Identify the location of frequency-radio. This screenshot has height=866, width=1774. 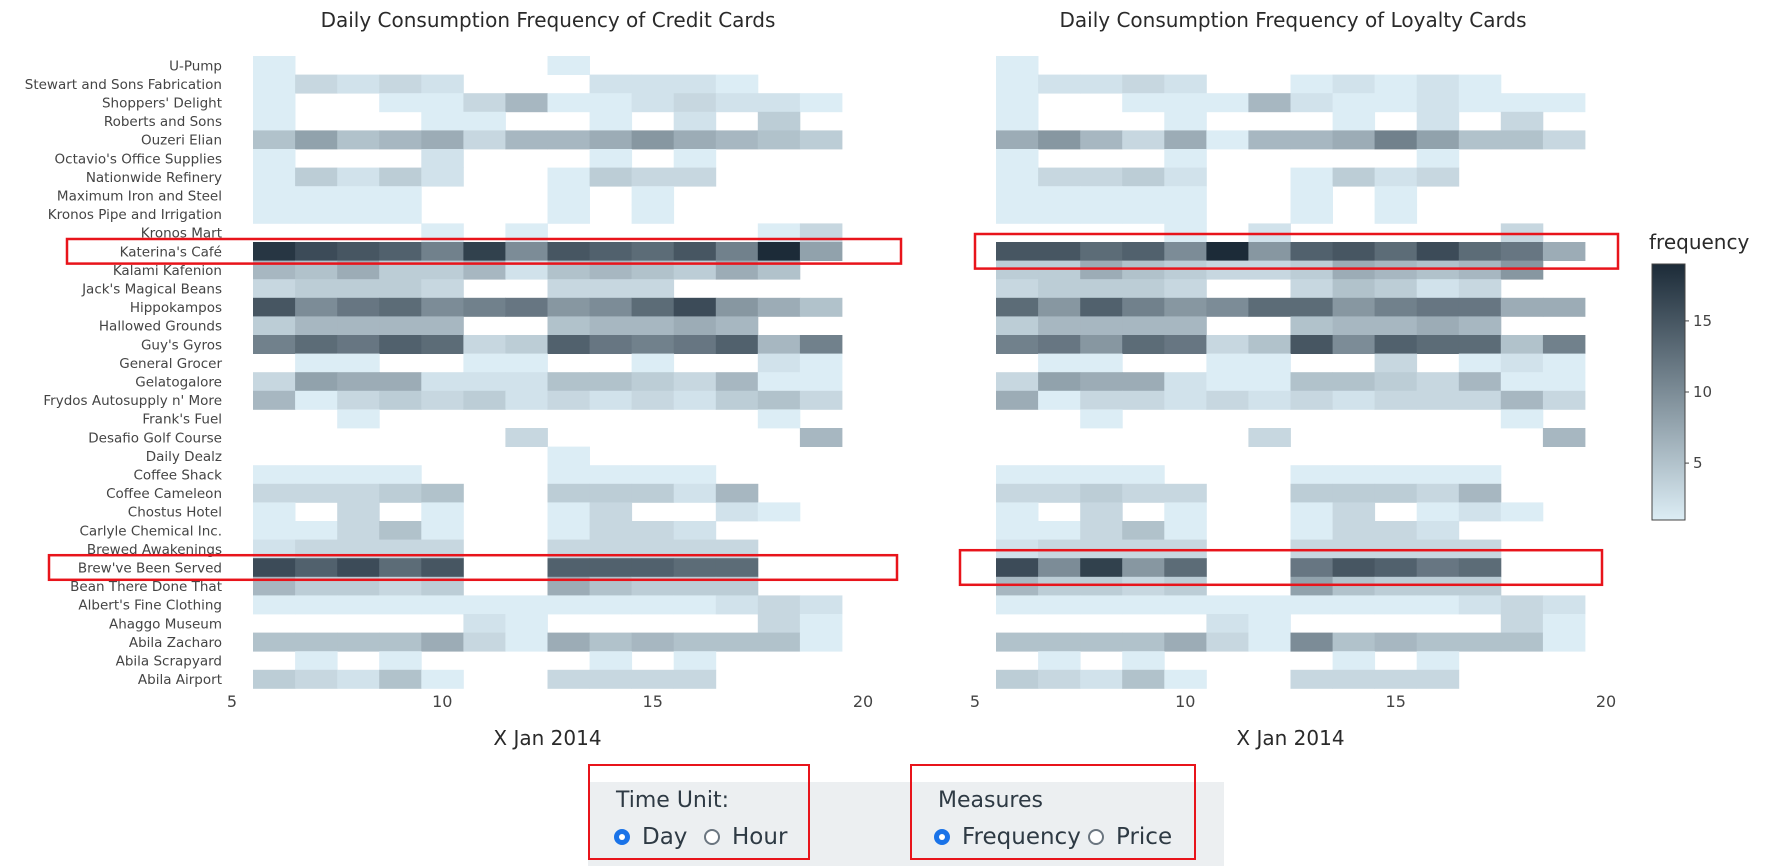
(942, 837).